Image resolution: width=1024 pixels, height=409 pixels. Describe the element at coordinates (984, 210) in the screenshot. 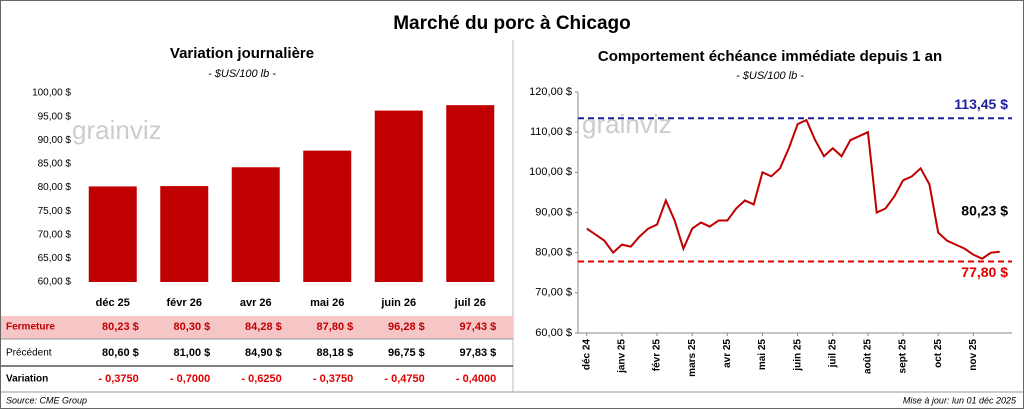

I see `last-value-label: 80,23 $` at that location.